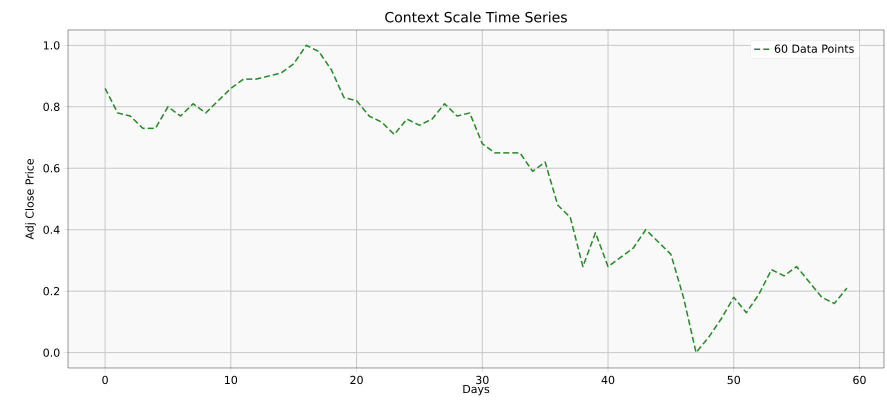  What do you see at coordinates (476, 390) in the screenshot?
I see `x-axis-title: Days` at bounding box center [476, 390].